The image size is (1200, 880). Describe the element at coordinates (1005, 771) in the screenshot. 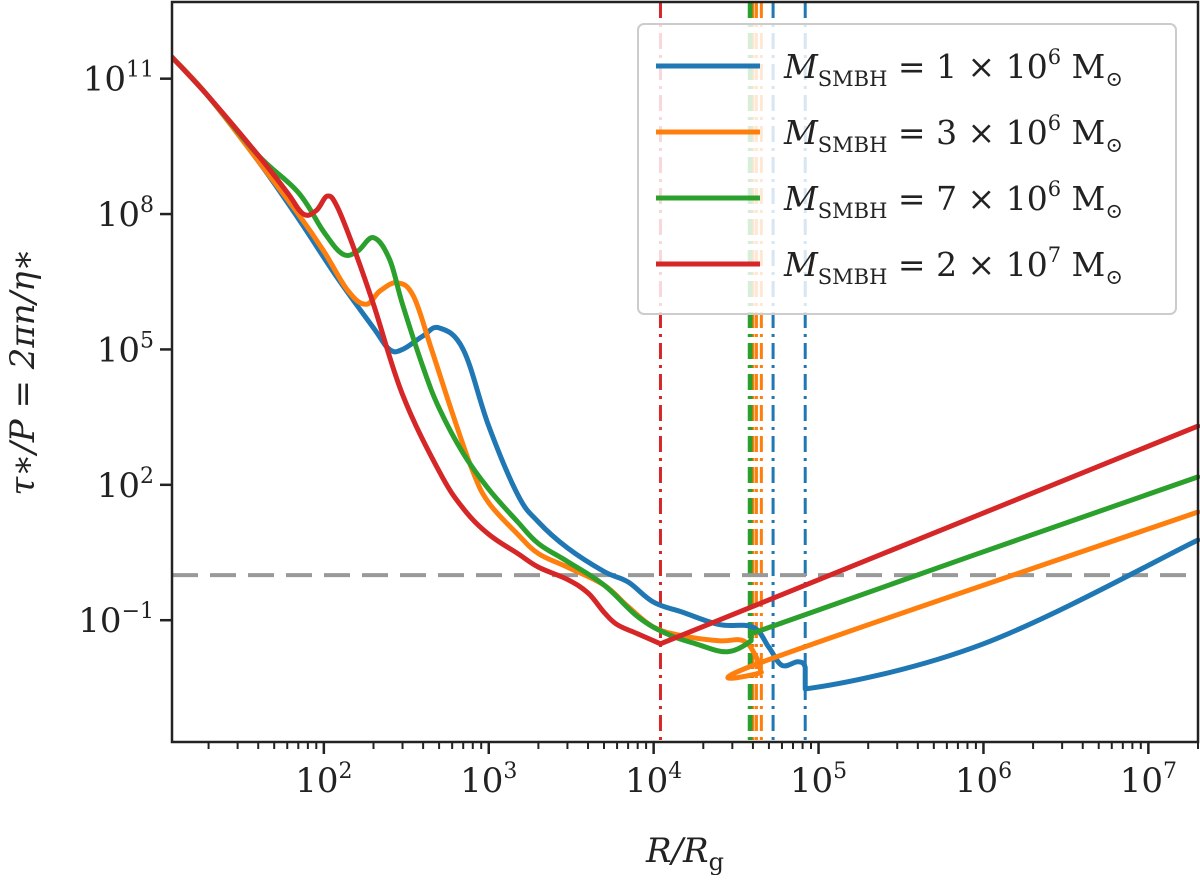

I see `x-tick-exp: 6` at that location.